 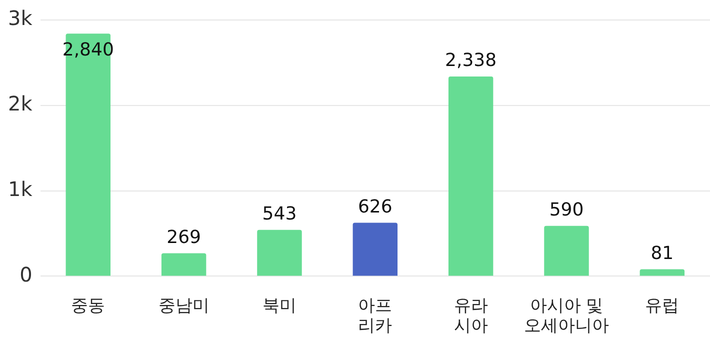 I want to click on data-label: 2,338, so click(x=471, y=61).